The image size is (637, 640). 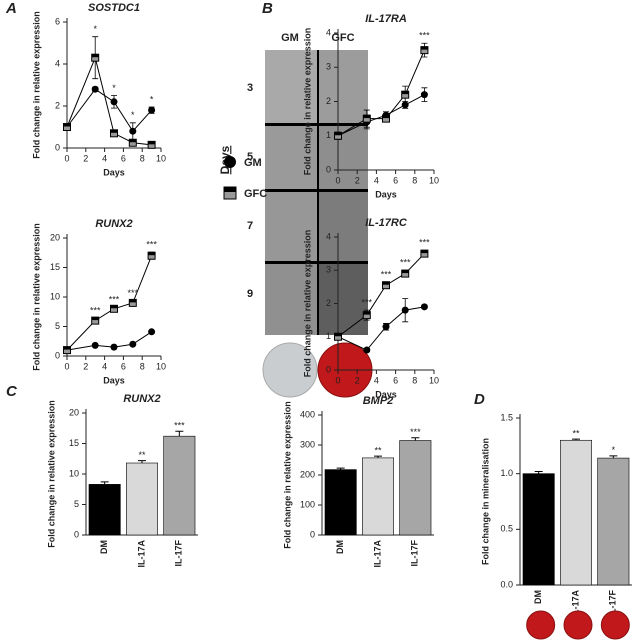 What do you see at coordinates (12, 391) in the screenshot?
I see `panel-label: C` at bounding box center [12, 391].